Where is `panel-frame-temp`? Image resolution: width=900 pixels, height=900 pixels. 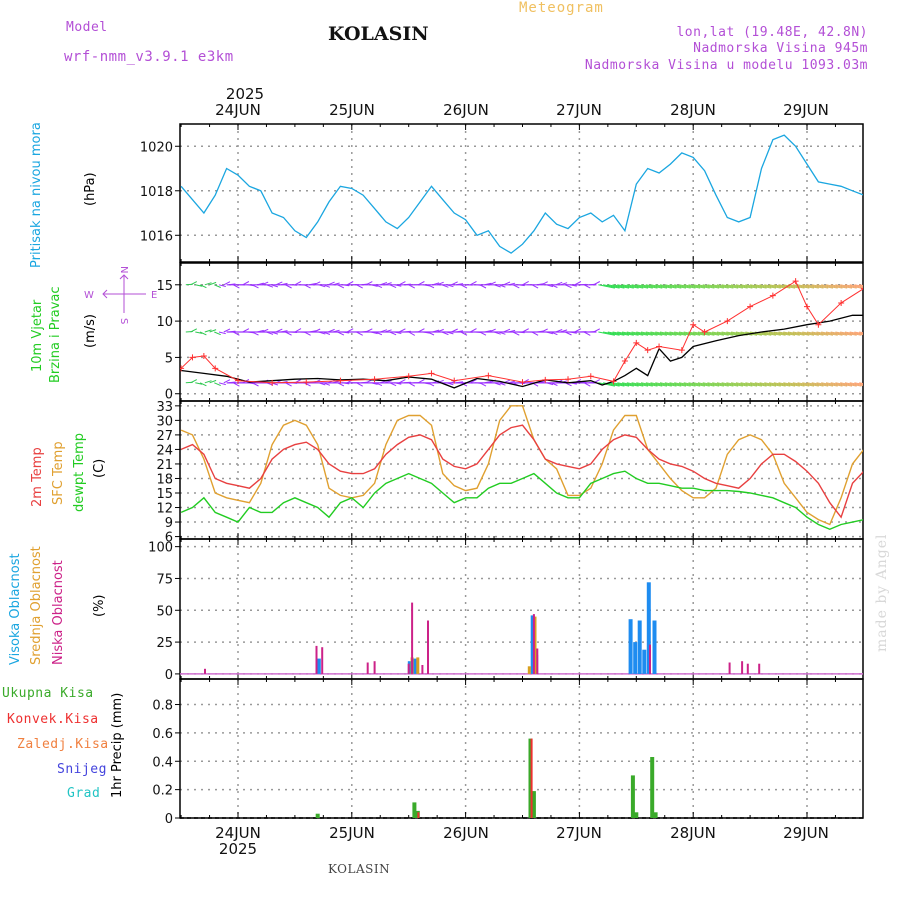 panel-frame-temp is located at coordinates (521, 470).